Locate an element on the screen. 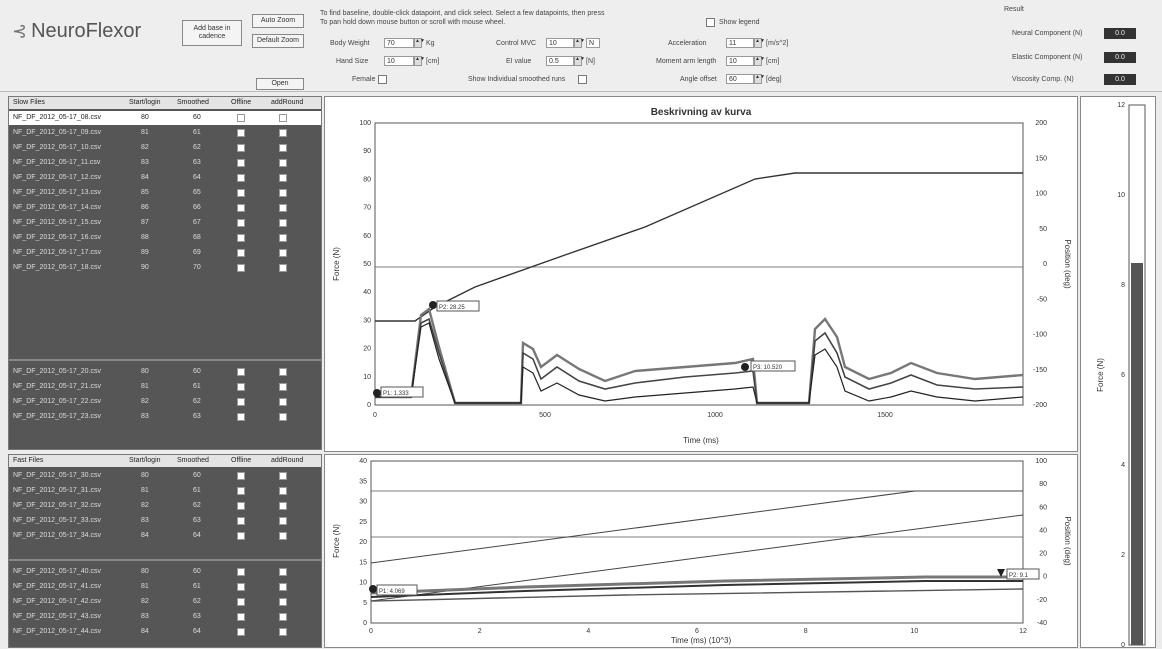 Image resolution: width=1162 pixels, height=649 pixels. table-row: NF_DF_2012_05-17_41.csv 81 61 is located at coordinates (165, 587).